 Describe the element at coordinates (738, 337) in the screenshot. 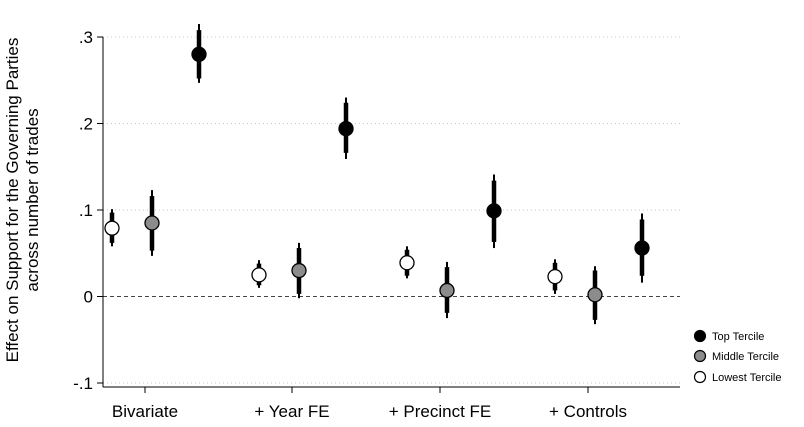

I see `legend-label: Top Tercile` at that location.